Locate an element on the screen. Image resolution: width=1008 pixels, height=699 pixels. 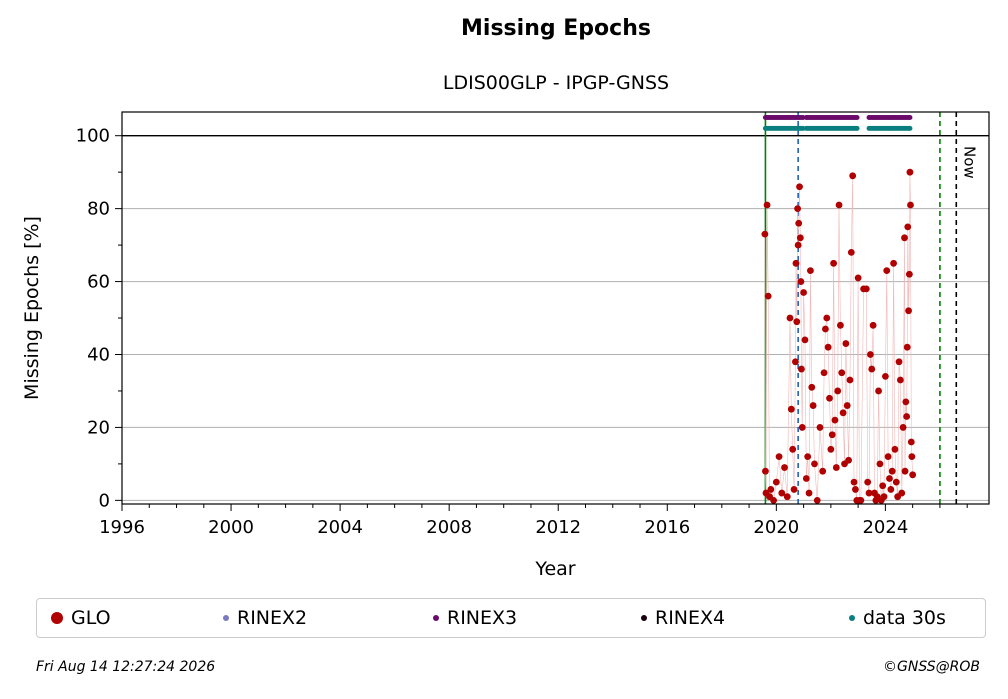
legend-marker-data-30s is located at coordinates (852, 618).